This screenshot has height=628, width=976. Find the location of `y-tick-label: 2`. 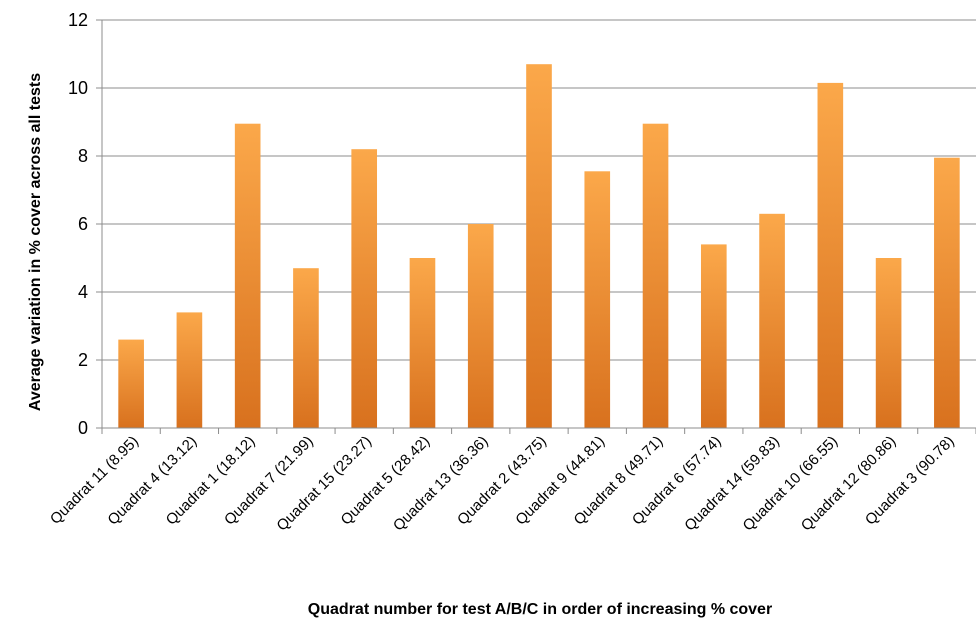

y-tick-label: 2 is located at coordinates (83, 360).